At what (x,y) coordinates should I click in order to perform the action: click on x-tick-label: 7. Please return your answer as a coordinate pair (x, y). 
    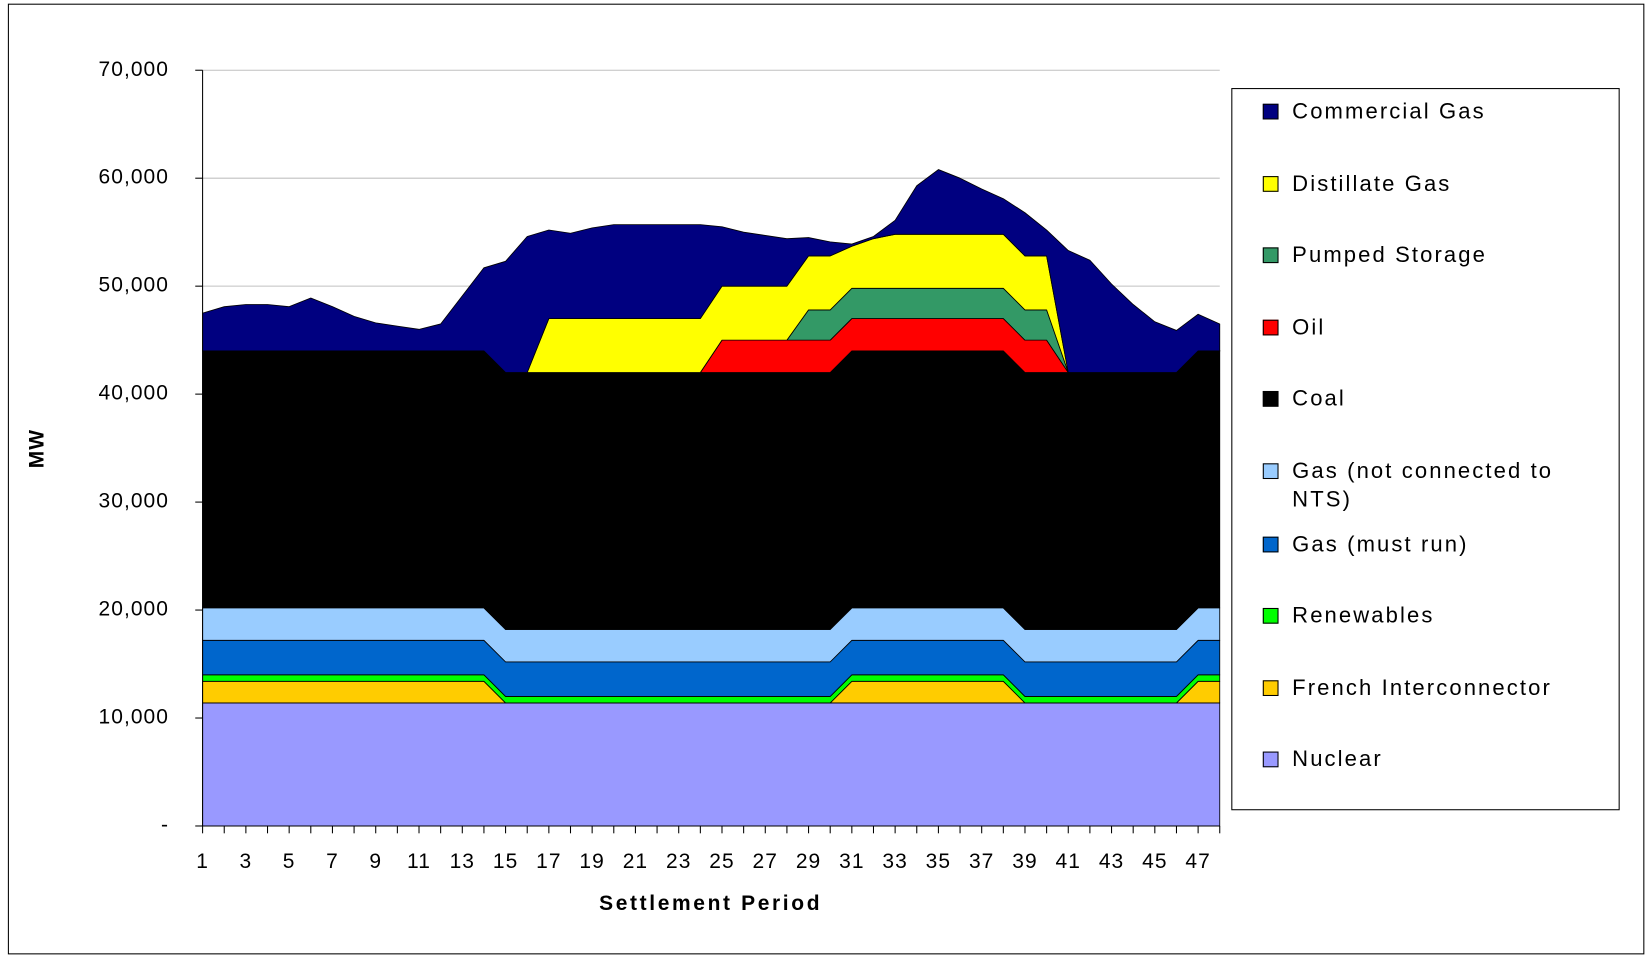
    Looking at the image, I should click on (332, 861).